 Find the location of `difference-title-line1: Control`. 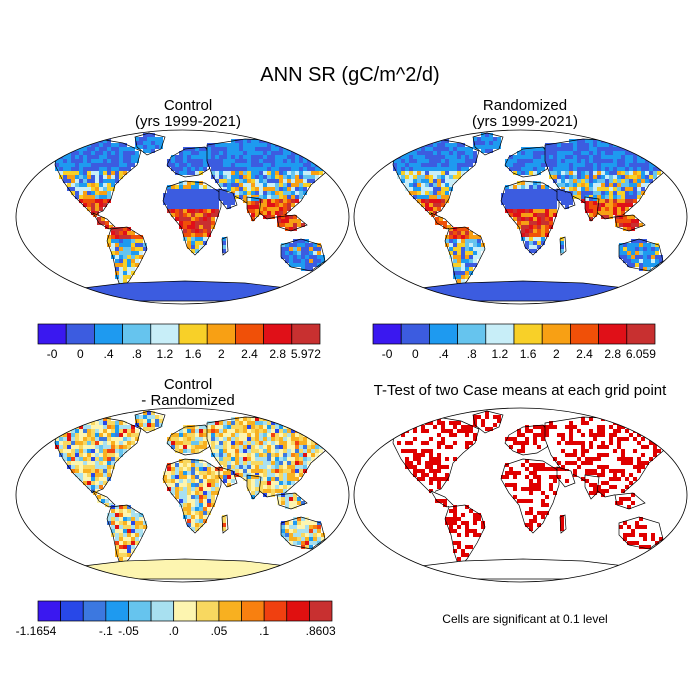

difference-title-line1: Control is located at coordinates (188, 384).